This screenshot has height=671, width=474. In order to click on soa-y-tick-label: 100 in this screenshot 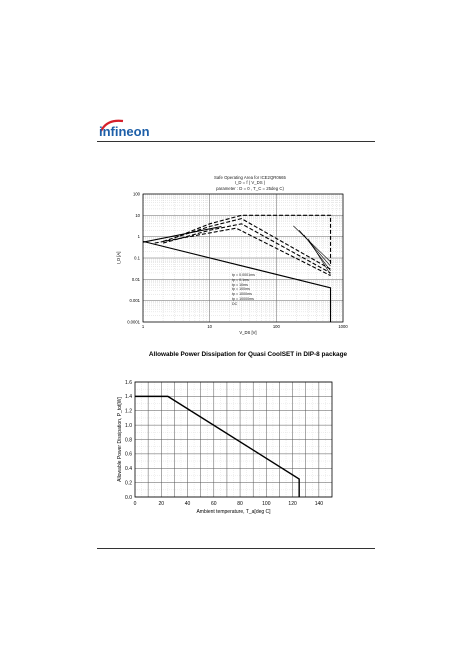, I will do `click(137, 194)`.